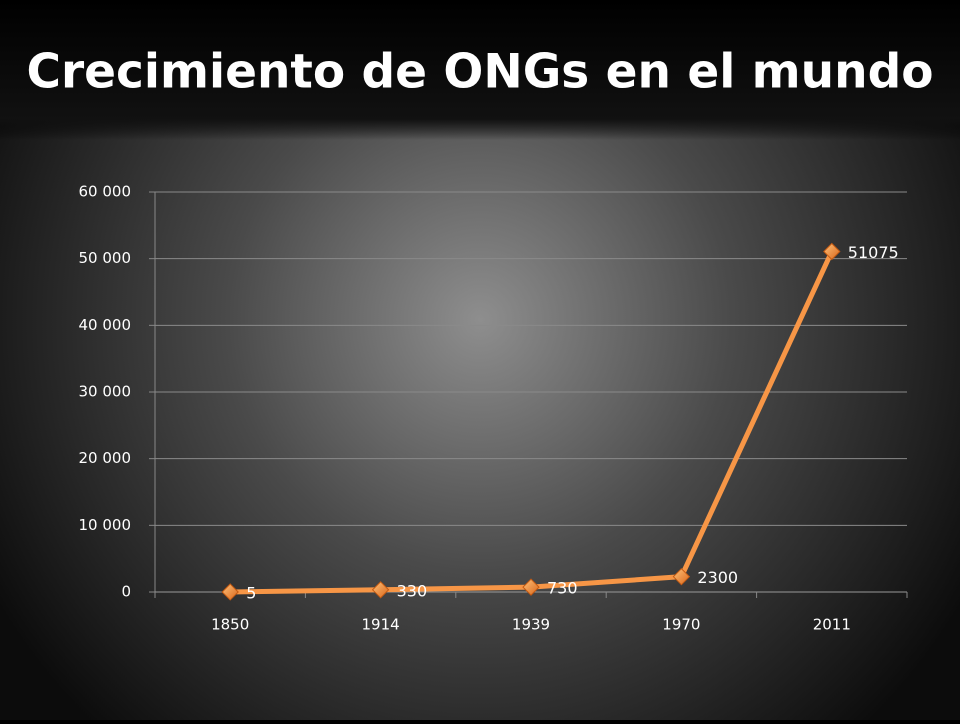 The image size is (960, 724). Describe the element at coordinates (105, 325) in the screenshot. I see `y-tick-label: 40 000` at that location.